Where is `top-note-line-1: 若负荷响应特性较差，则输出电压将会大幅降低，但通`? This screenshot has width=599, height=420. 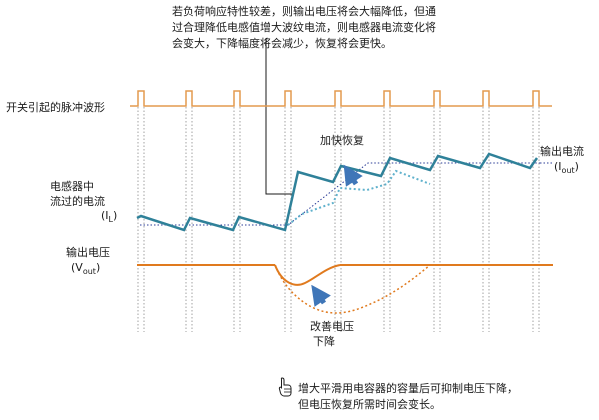
top-note-line-1: 若负荷响应特性较差，则输出电压将会大幅降低，但通 is located at coordinates (304, 11).